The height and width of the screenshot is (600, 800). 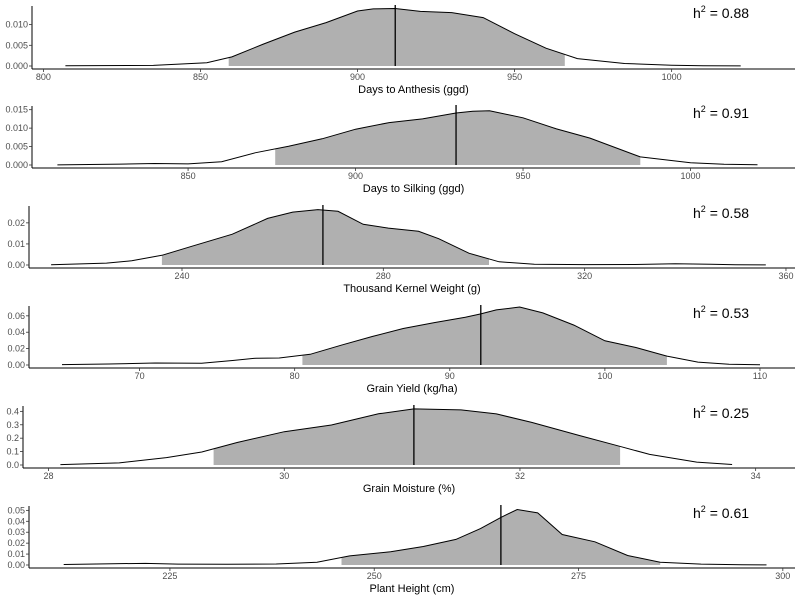 What do you see at coordinates (12, 425) in the screenshot?
I see `y-tick-label: 0.3` at bounding box center [12, 425].